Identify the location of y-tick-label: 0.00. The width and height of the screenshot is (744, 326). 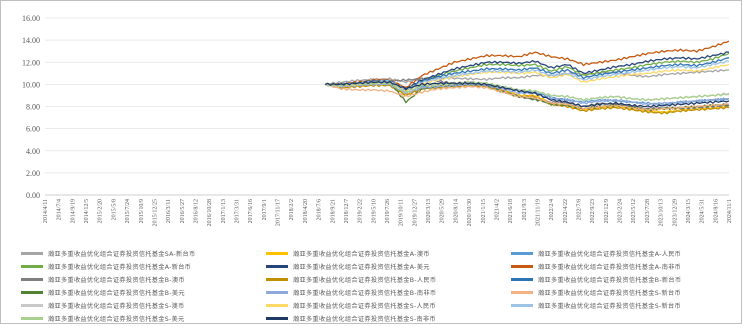
(33, 195).